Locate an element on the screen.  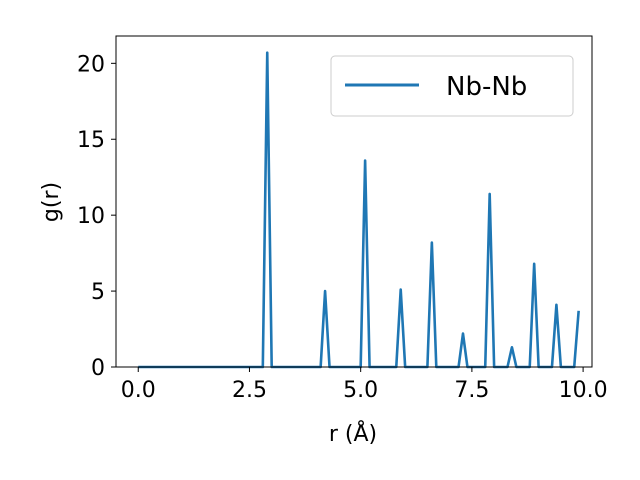
y-axis-ticks: 0 5 10 15 20 is located at coordinates (96, 216).